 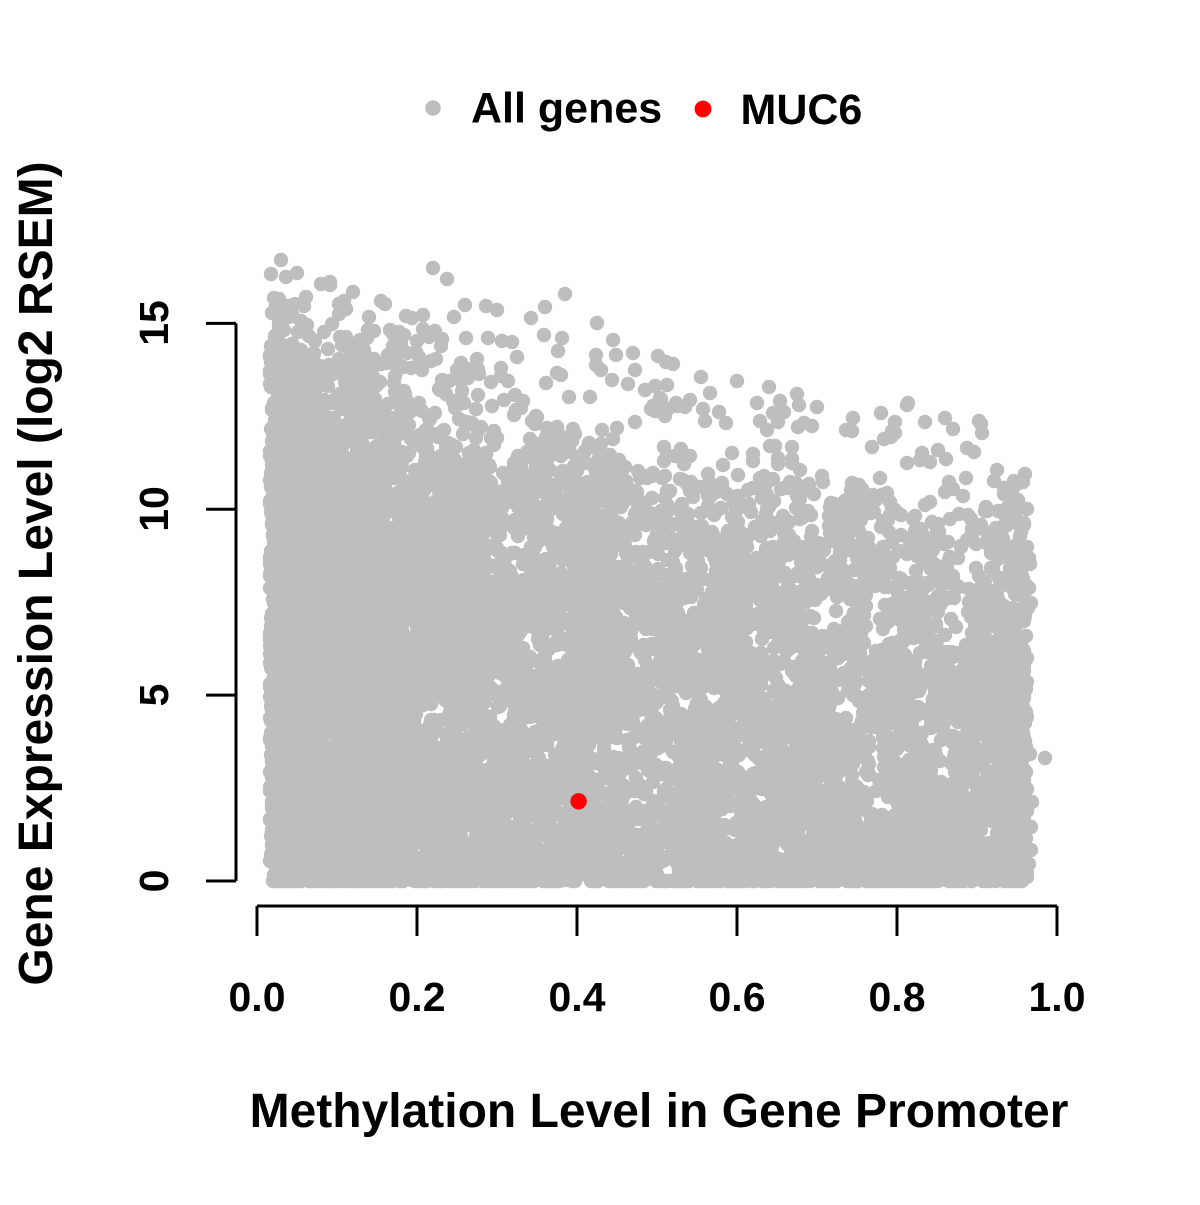 What do you see at coordinates (577, 997) in the screenshot?
I see `svg-text: 0.4` at bounding box center [577, 997].